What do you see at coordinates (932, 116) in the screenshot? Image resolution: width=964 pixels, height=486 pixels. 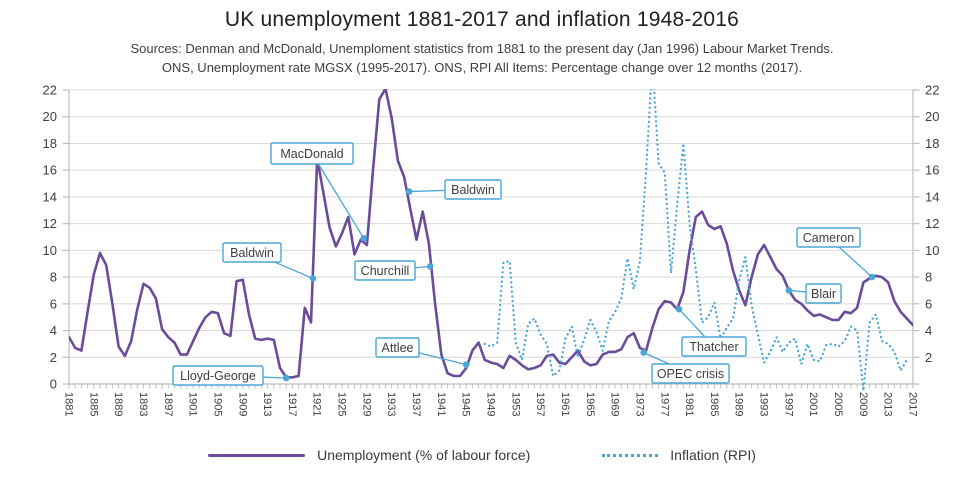 I see `y-axis-label-right: 20` at bounding box center [932, 116].